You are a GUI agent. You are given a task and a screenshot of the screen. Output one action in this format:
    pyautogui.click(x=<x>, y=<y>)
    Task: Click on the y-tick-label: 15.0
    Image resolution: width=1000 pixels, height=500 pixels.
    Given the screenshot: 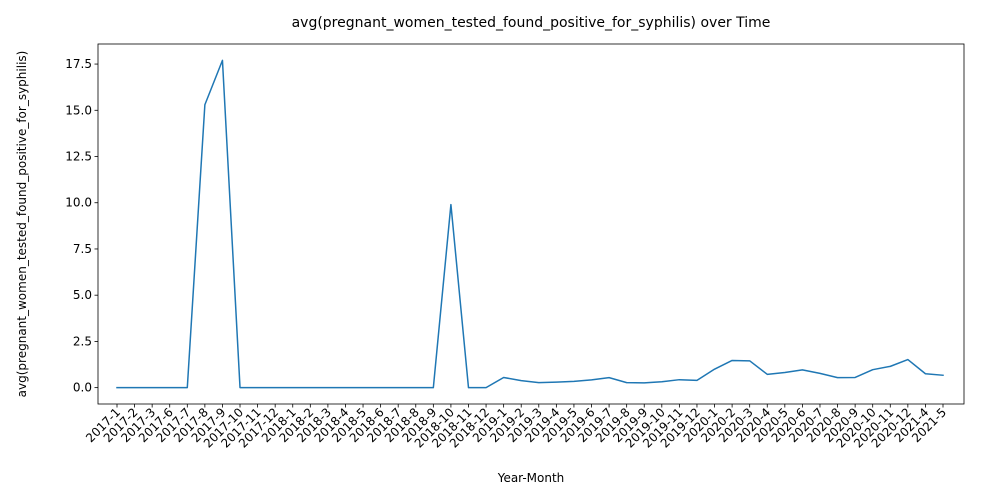 What is the action you would take?
    pyautogui.click(x=78, y=110)
    